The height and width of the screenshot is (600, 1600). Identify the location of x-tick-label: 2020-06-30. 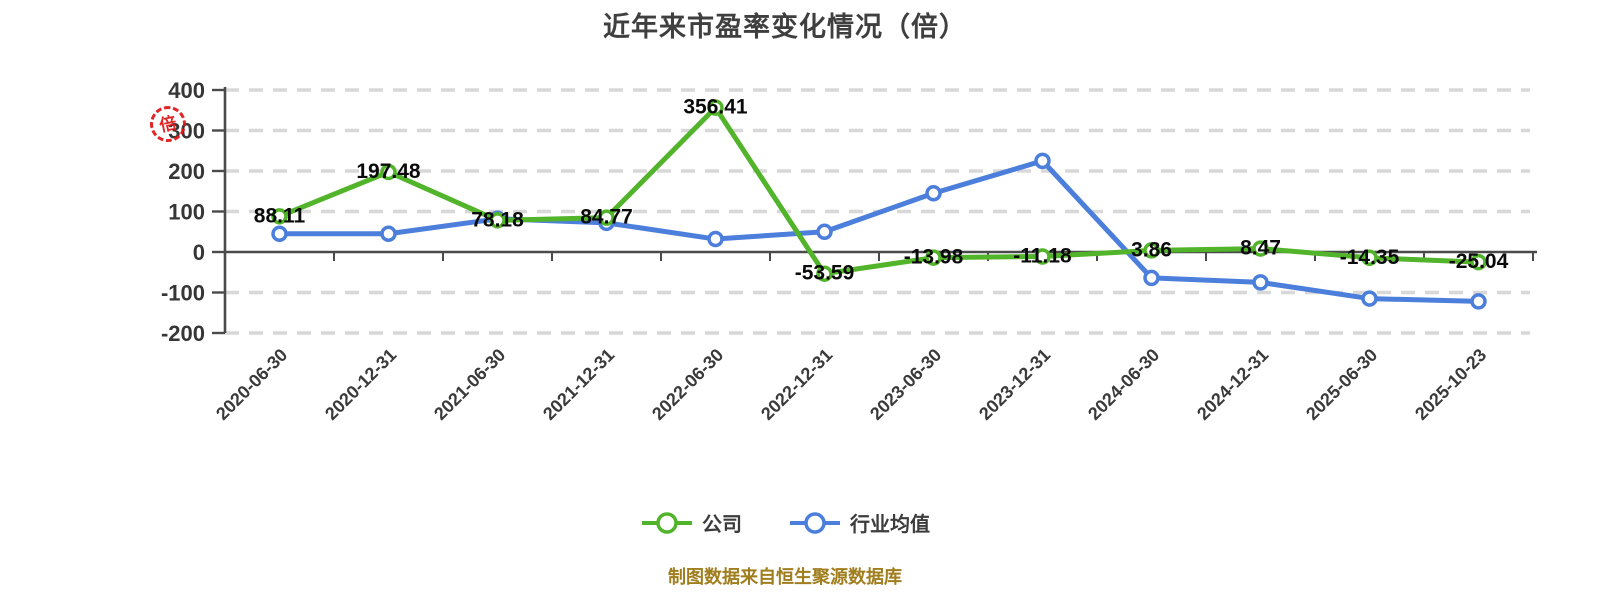
(251, 384).